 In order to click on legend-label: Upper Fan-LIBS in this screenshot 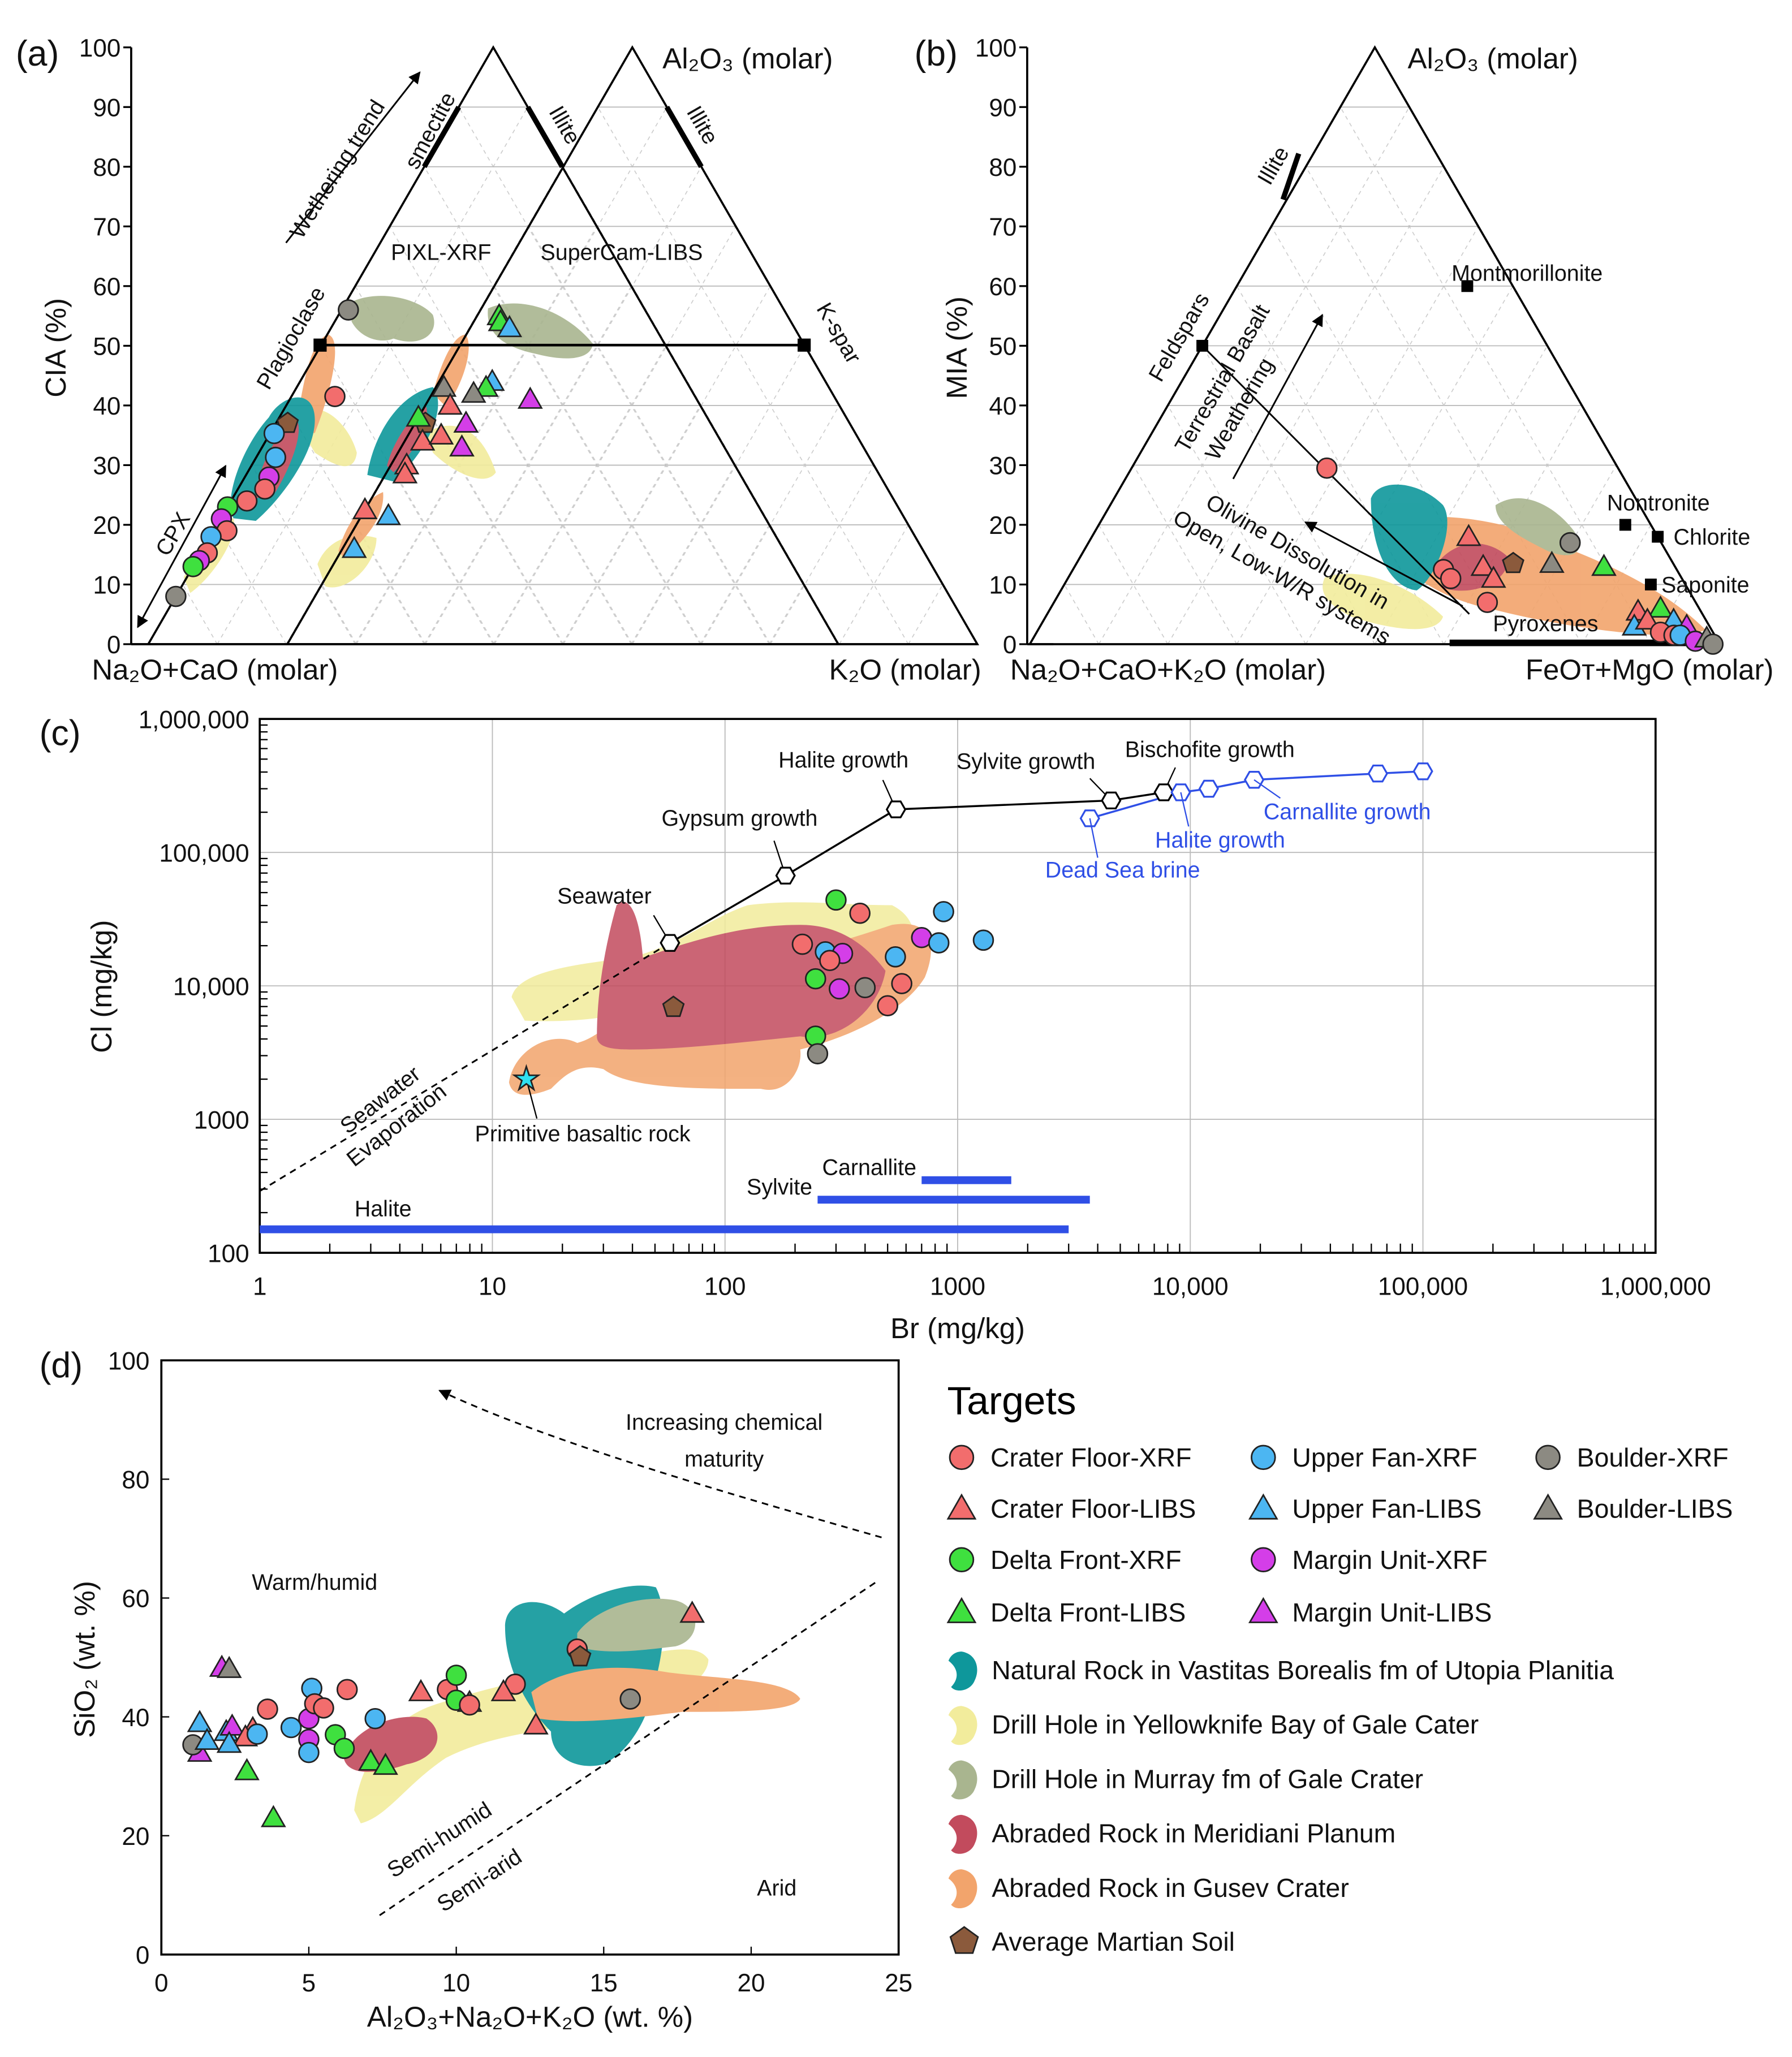, I will do `click(1386, 1509)`.